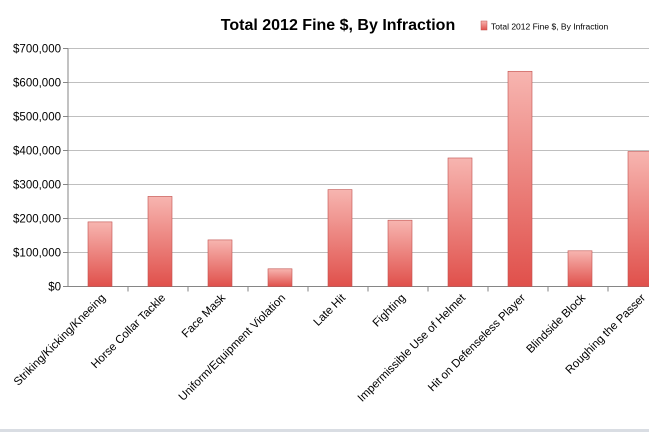  I want to click on x-category-label: Hit on Defenseless Player, so click(477, 343).